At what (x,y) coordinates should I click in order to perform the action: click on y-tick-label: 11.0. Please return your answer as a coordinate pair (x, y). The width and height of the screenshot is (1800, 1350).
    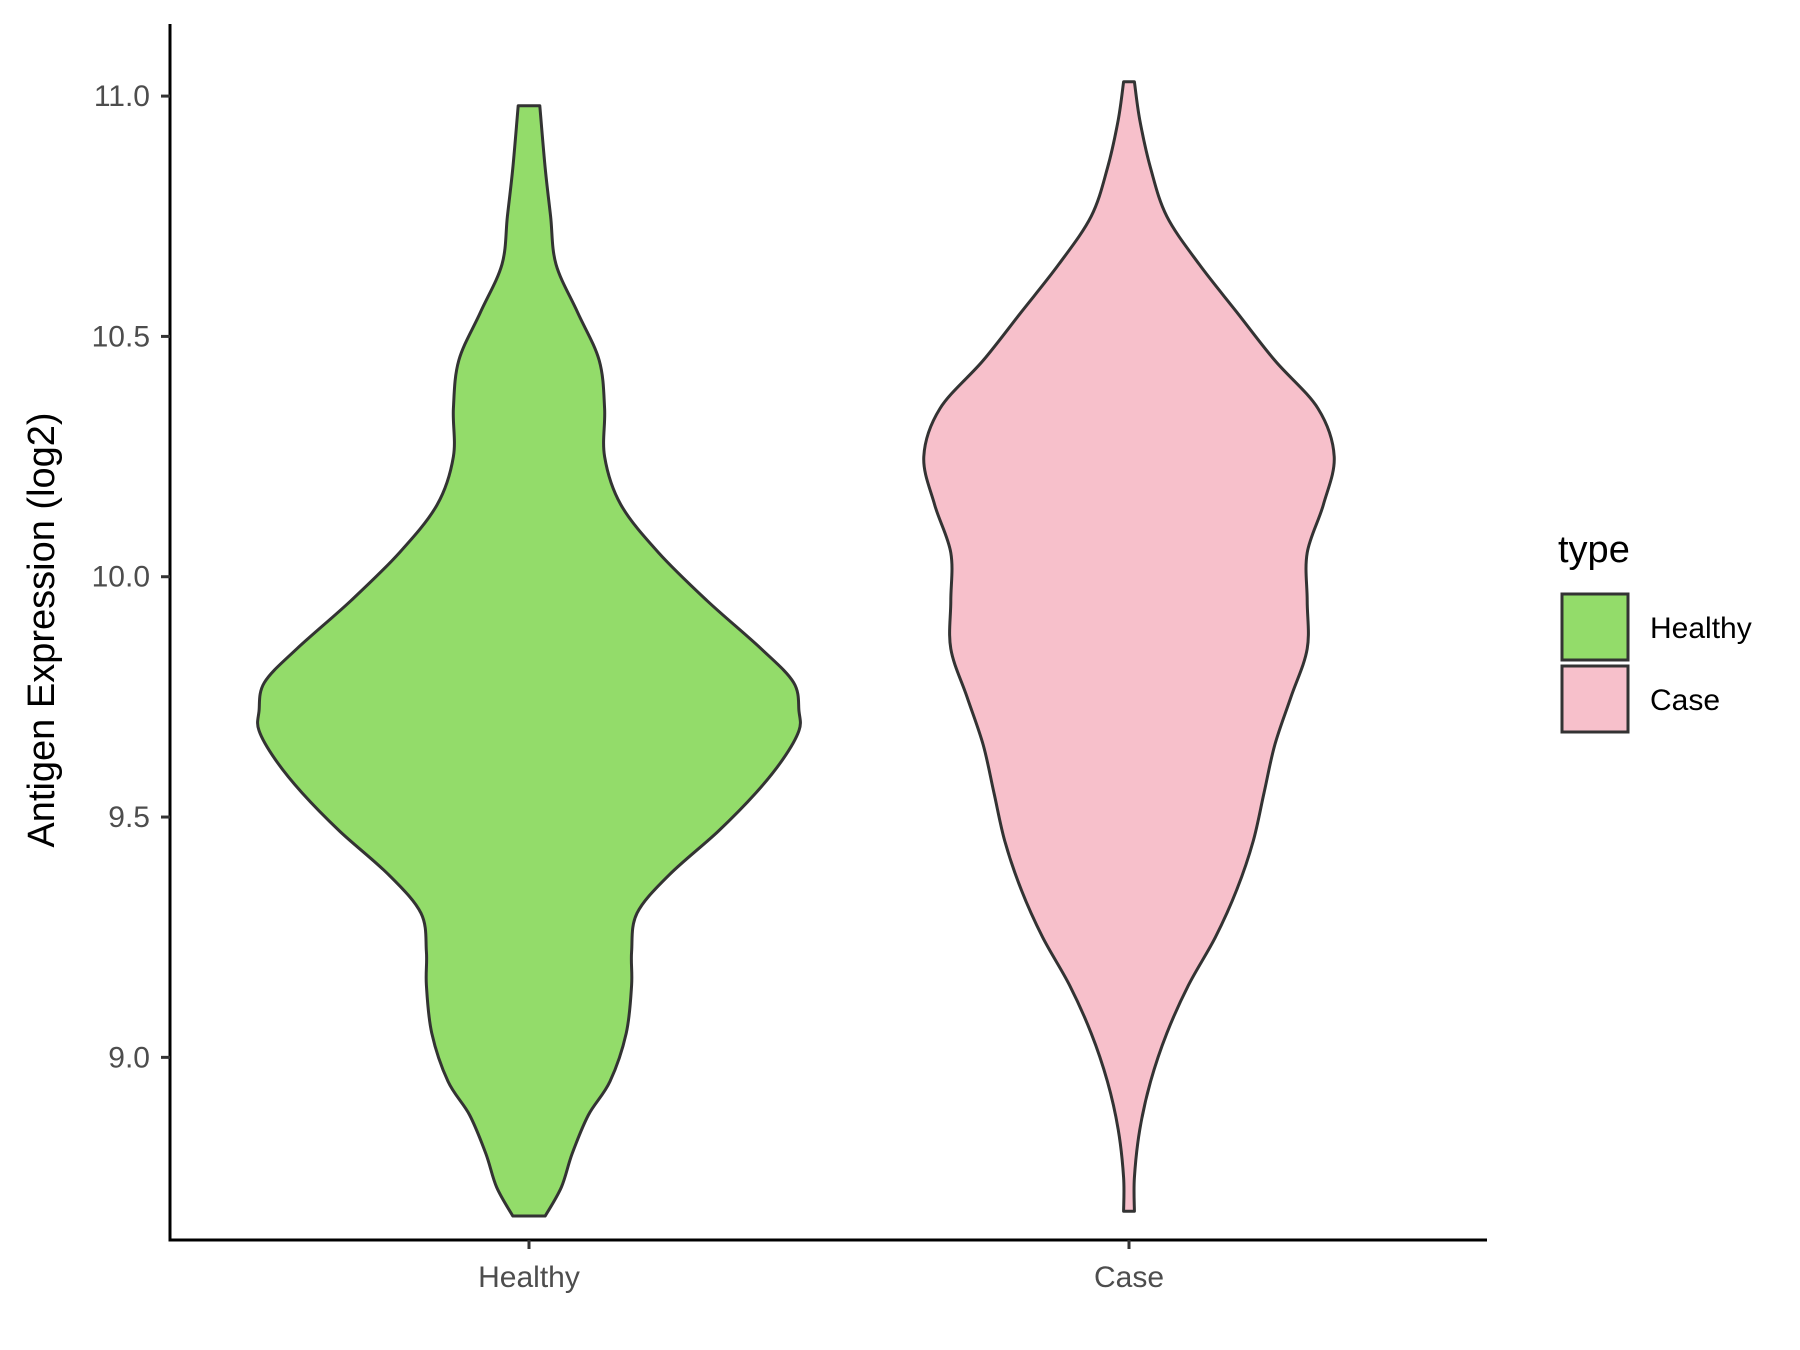
    Looking at the image, I should click on (122, 96).